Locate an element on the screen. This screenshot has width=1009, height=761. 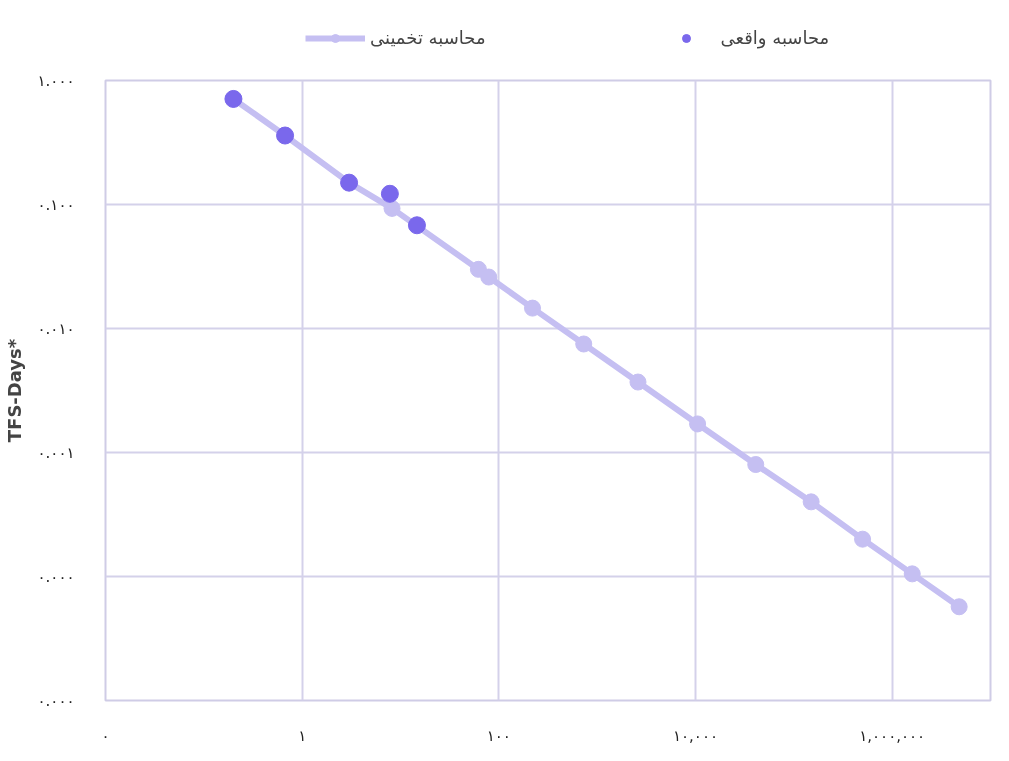
x-tick-label: ۱۰۰ is located at coordinates (498, 735).